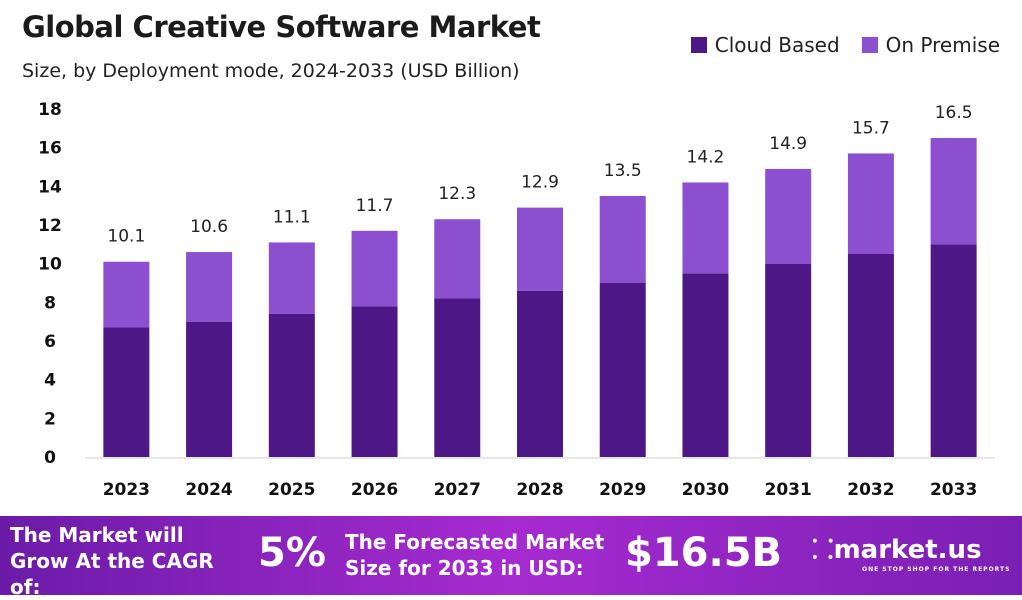 The height and width of the screenshot is (600, 1022). I want to click on x-tick-label: 2031, so click(788, 490).